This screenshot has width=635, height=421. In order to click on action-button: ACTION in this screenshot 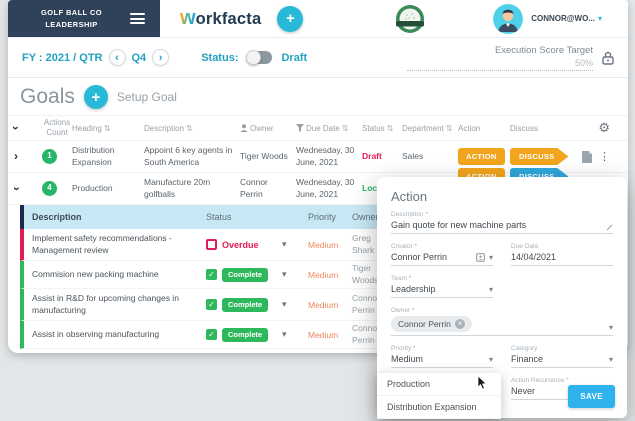, I will do `click(481, 156)`.